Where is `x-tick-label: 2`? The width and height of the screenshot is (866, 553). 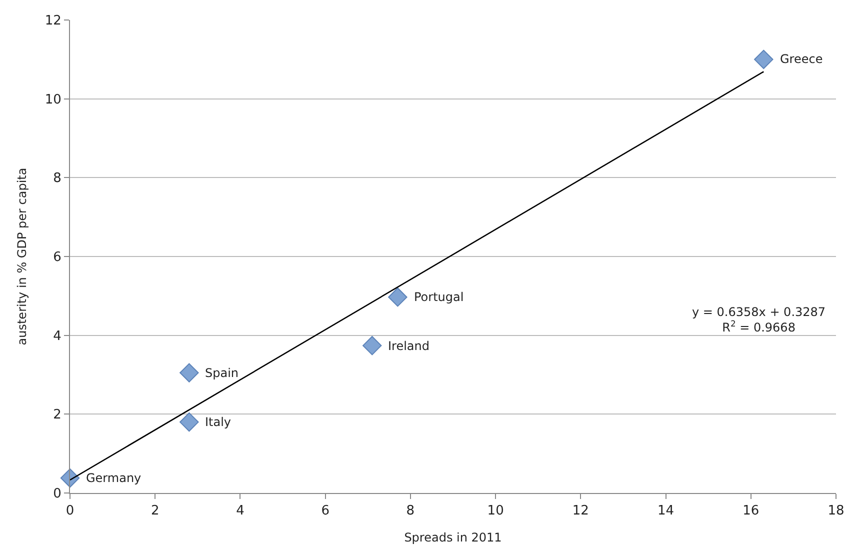 x-tick-label: 2 is located at coordinates (155, 511).